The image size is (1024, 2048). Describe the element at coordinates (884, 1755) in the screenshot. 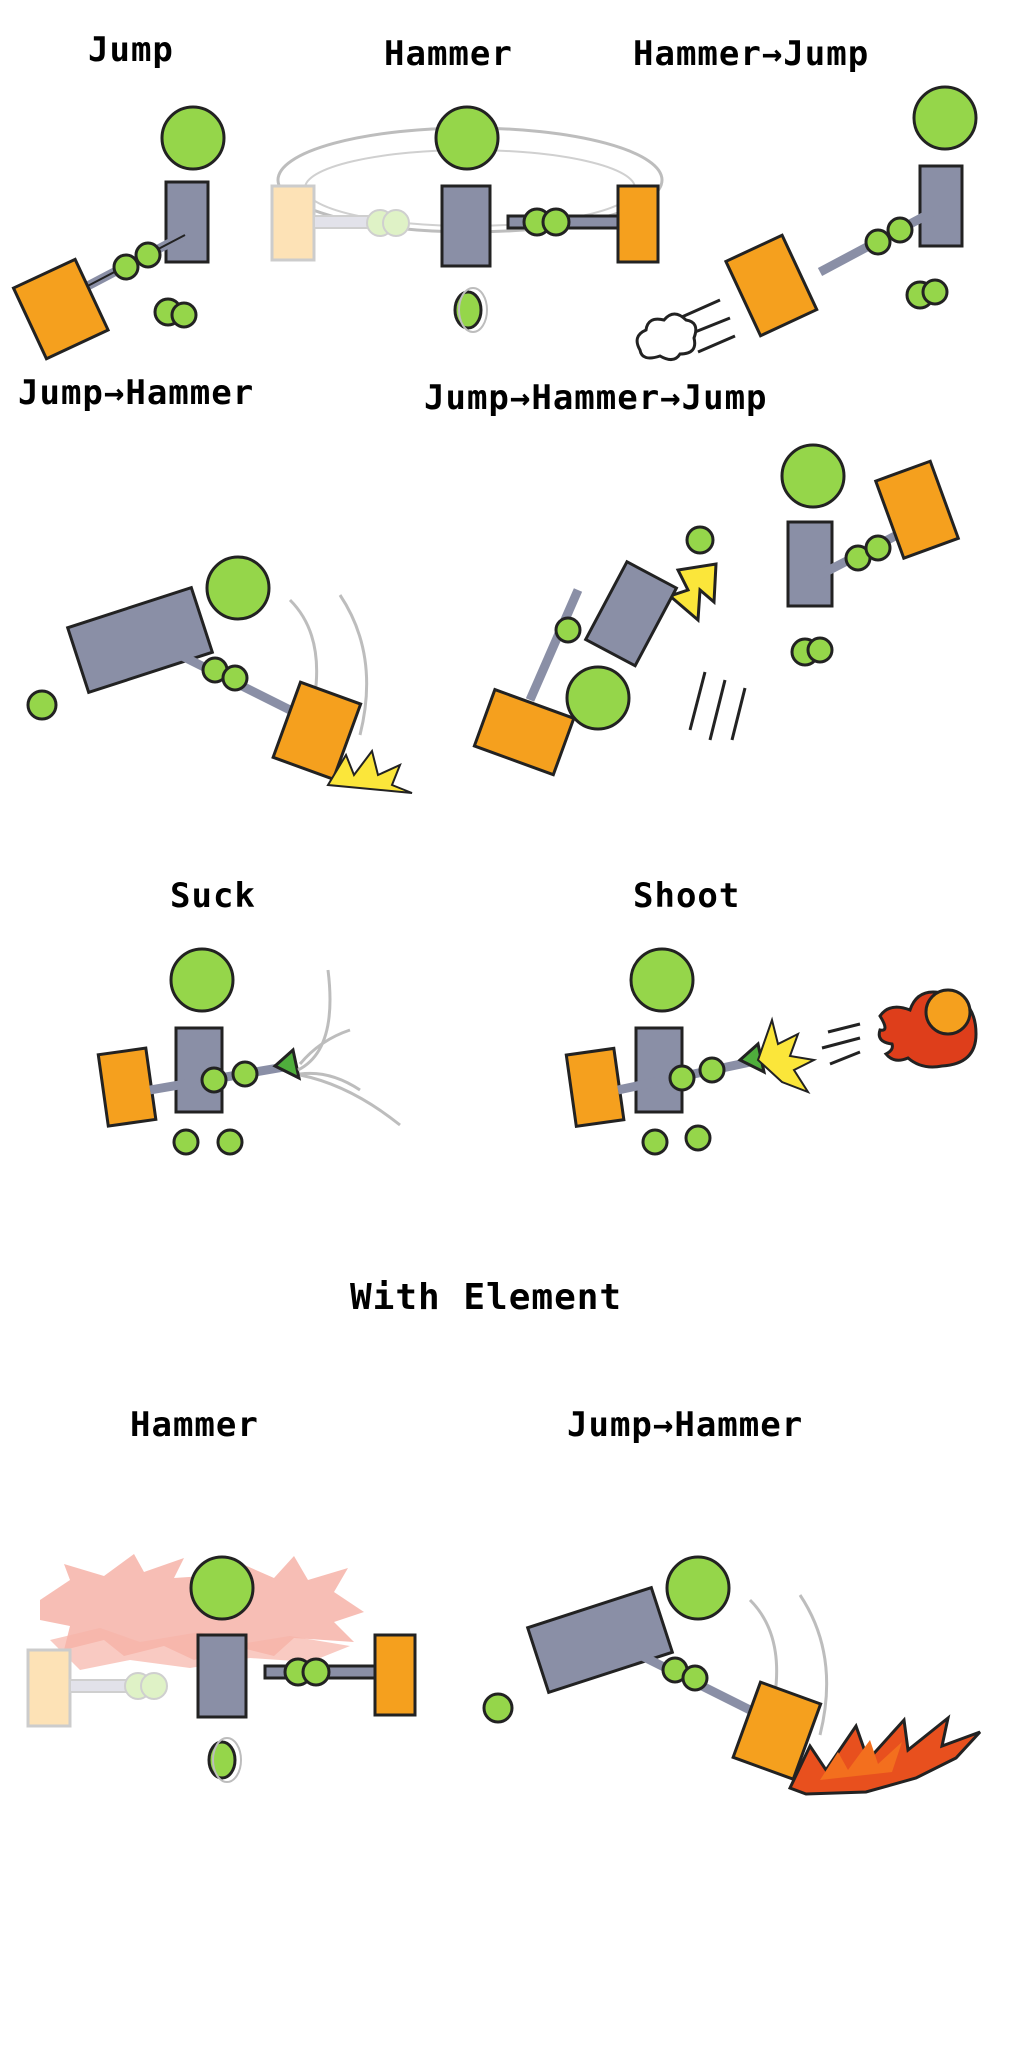

I see `fire-burst-icon` at that location.